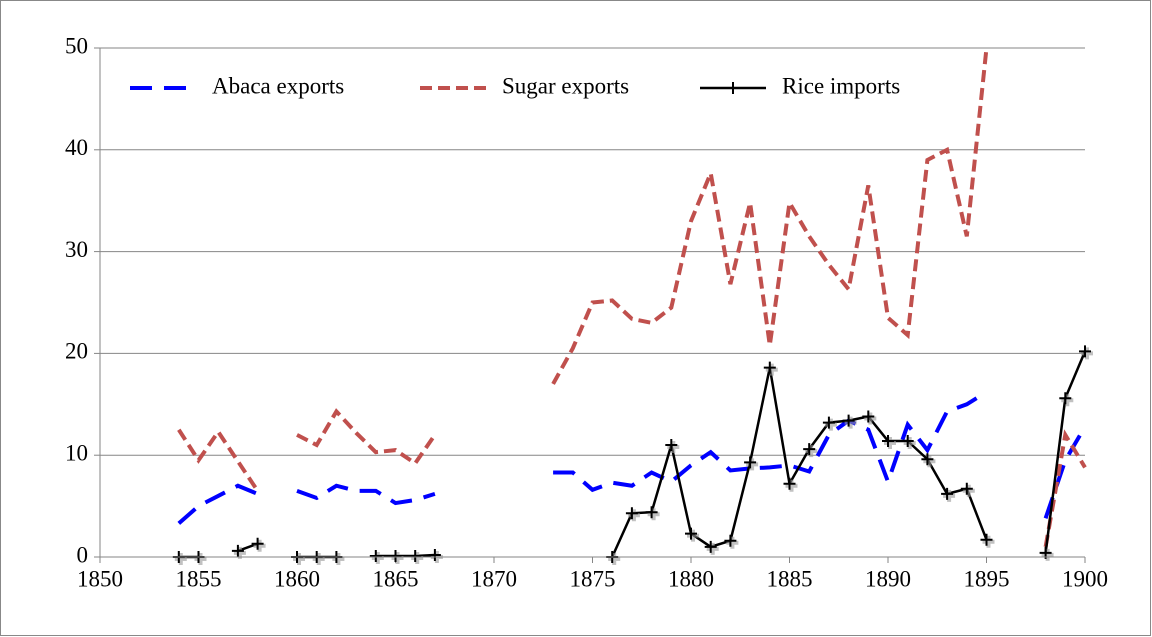  I want to click on legend-marker, so click(733, 88).